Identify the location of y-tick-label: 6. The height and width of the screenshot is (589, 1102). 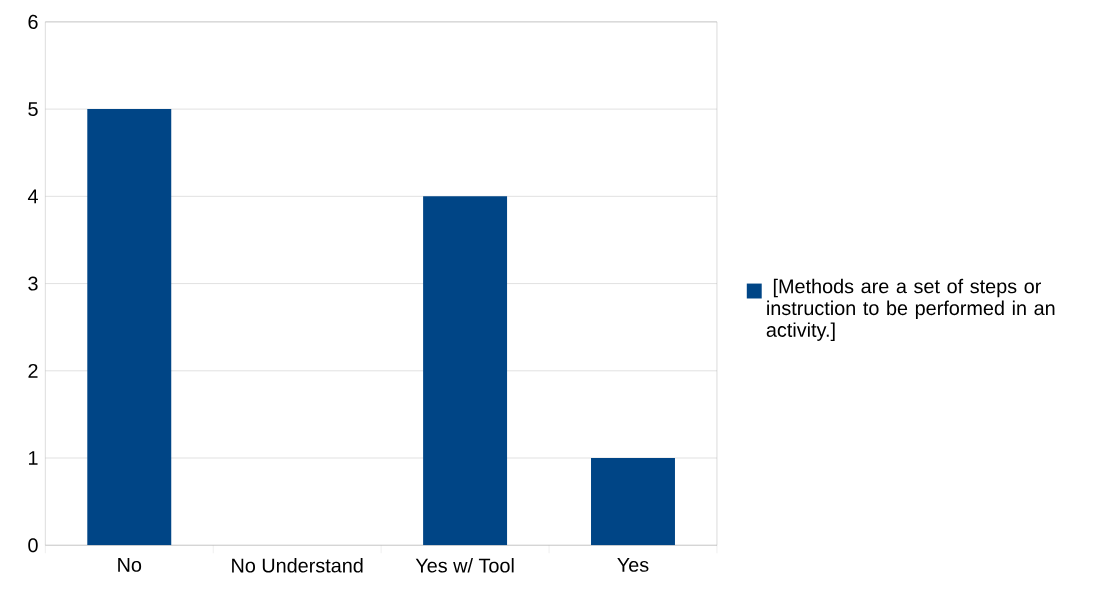
(33, 21).